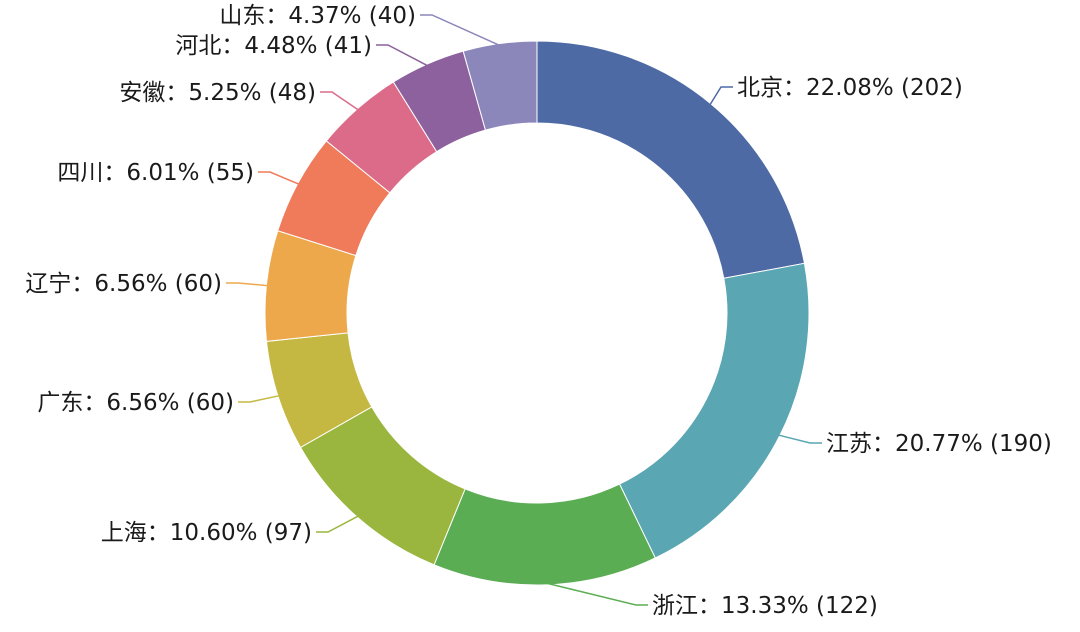 The image size is (1080, 632). I want to click on slice-label-北京: 北京：22.08% (202), so click(850, 88).